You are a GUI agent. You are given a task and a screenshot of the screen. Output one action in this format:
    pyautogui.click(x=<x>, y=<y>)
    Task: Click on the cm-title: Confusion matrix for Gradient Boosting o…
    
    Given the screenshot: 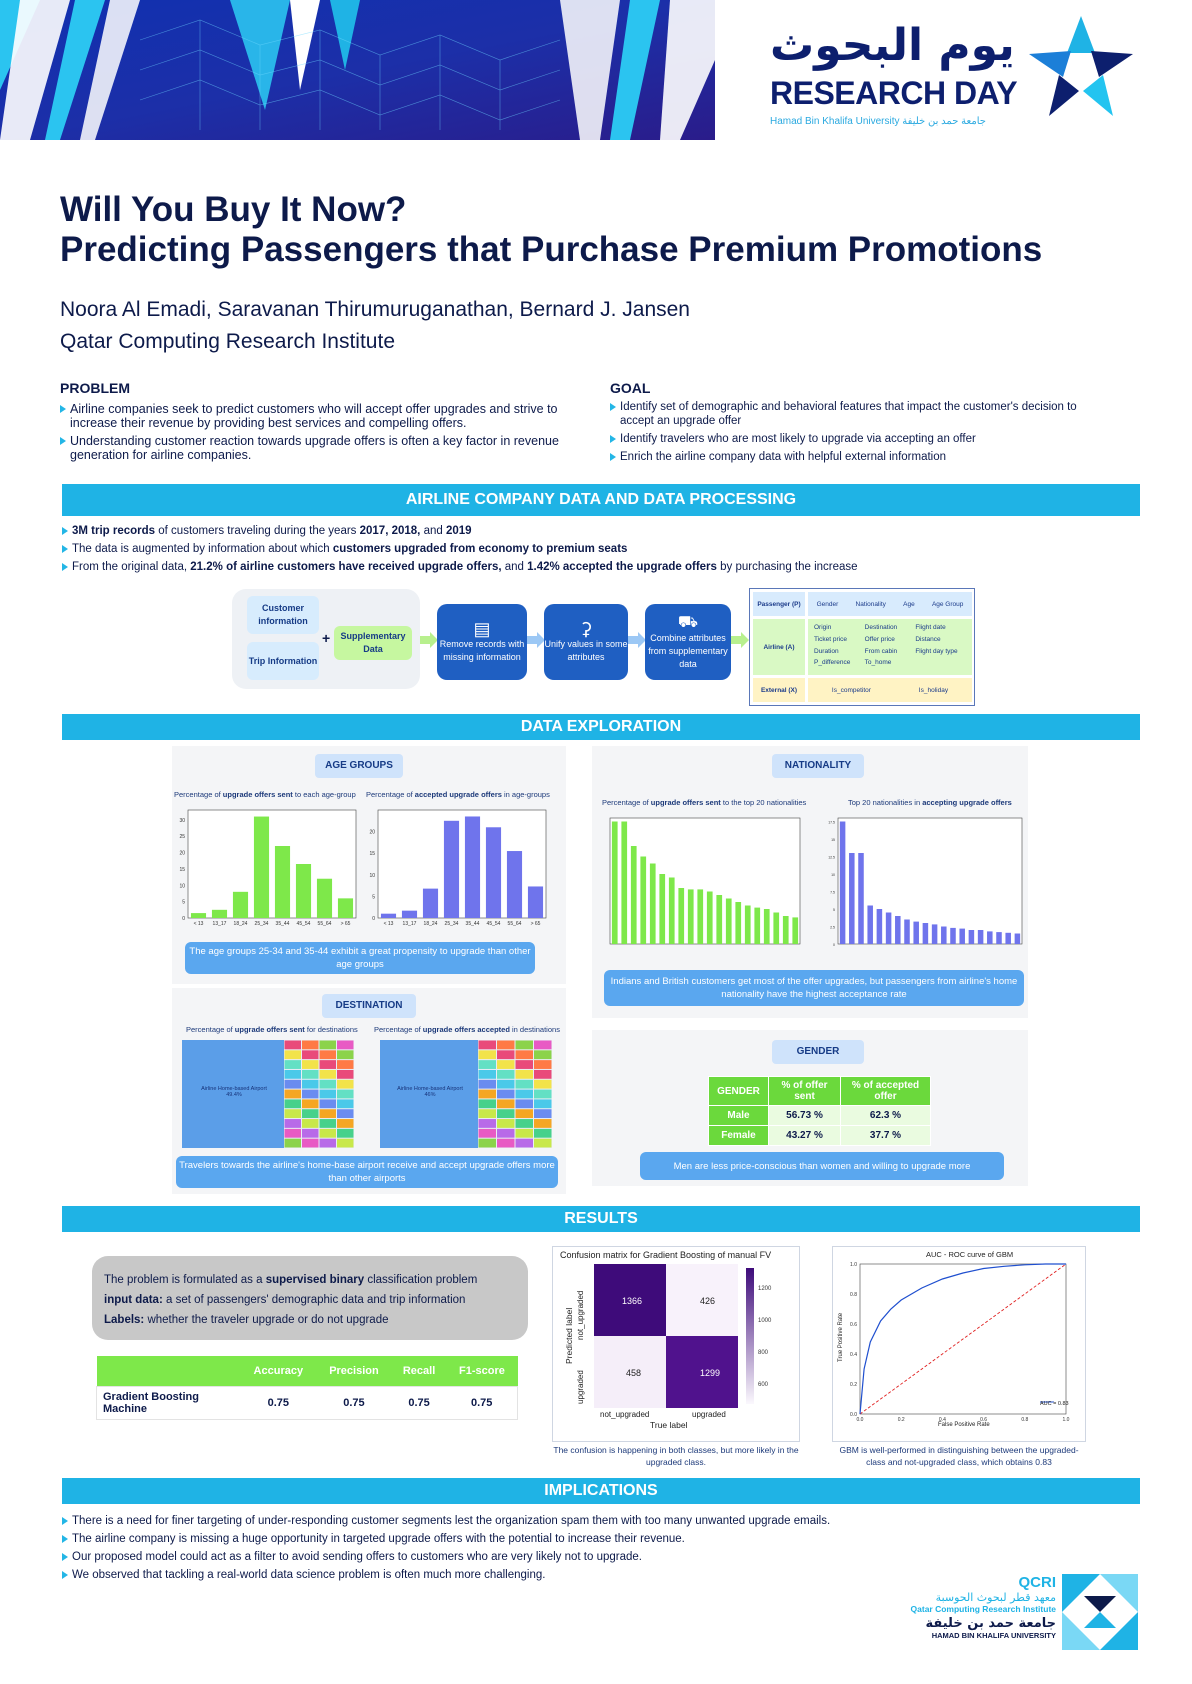 What is the action you would take?
    pyautogui.click(x=666, y=1255)
    